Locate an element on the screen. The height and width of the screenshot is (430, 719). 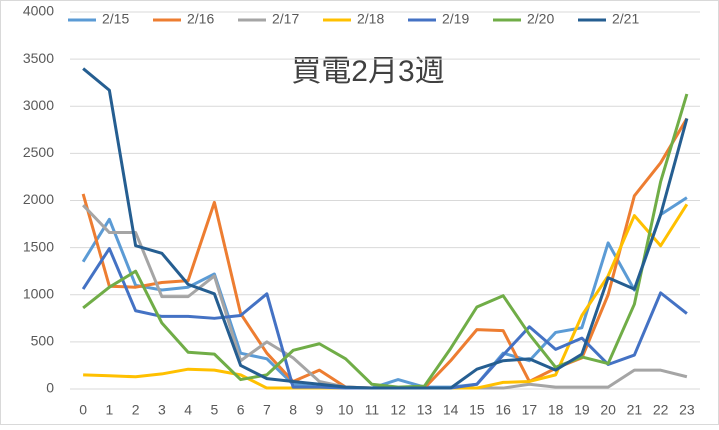
x-tick-label: 9 is located at coordinates (319, 410).